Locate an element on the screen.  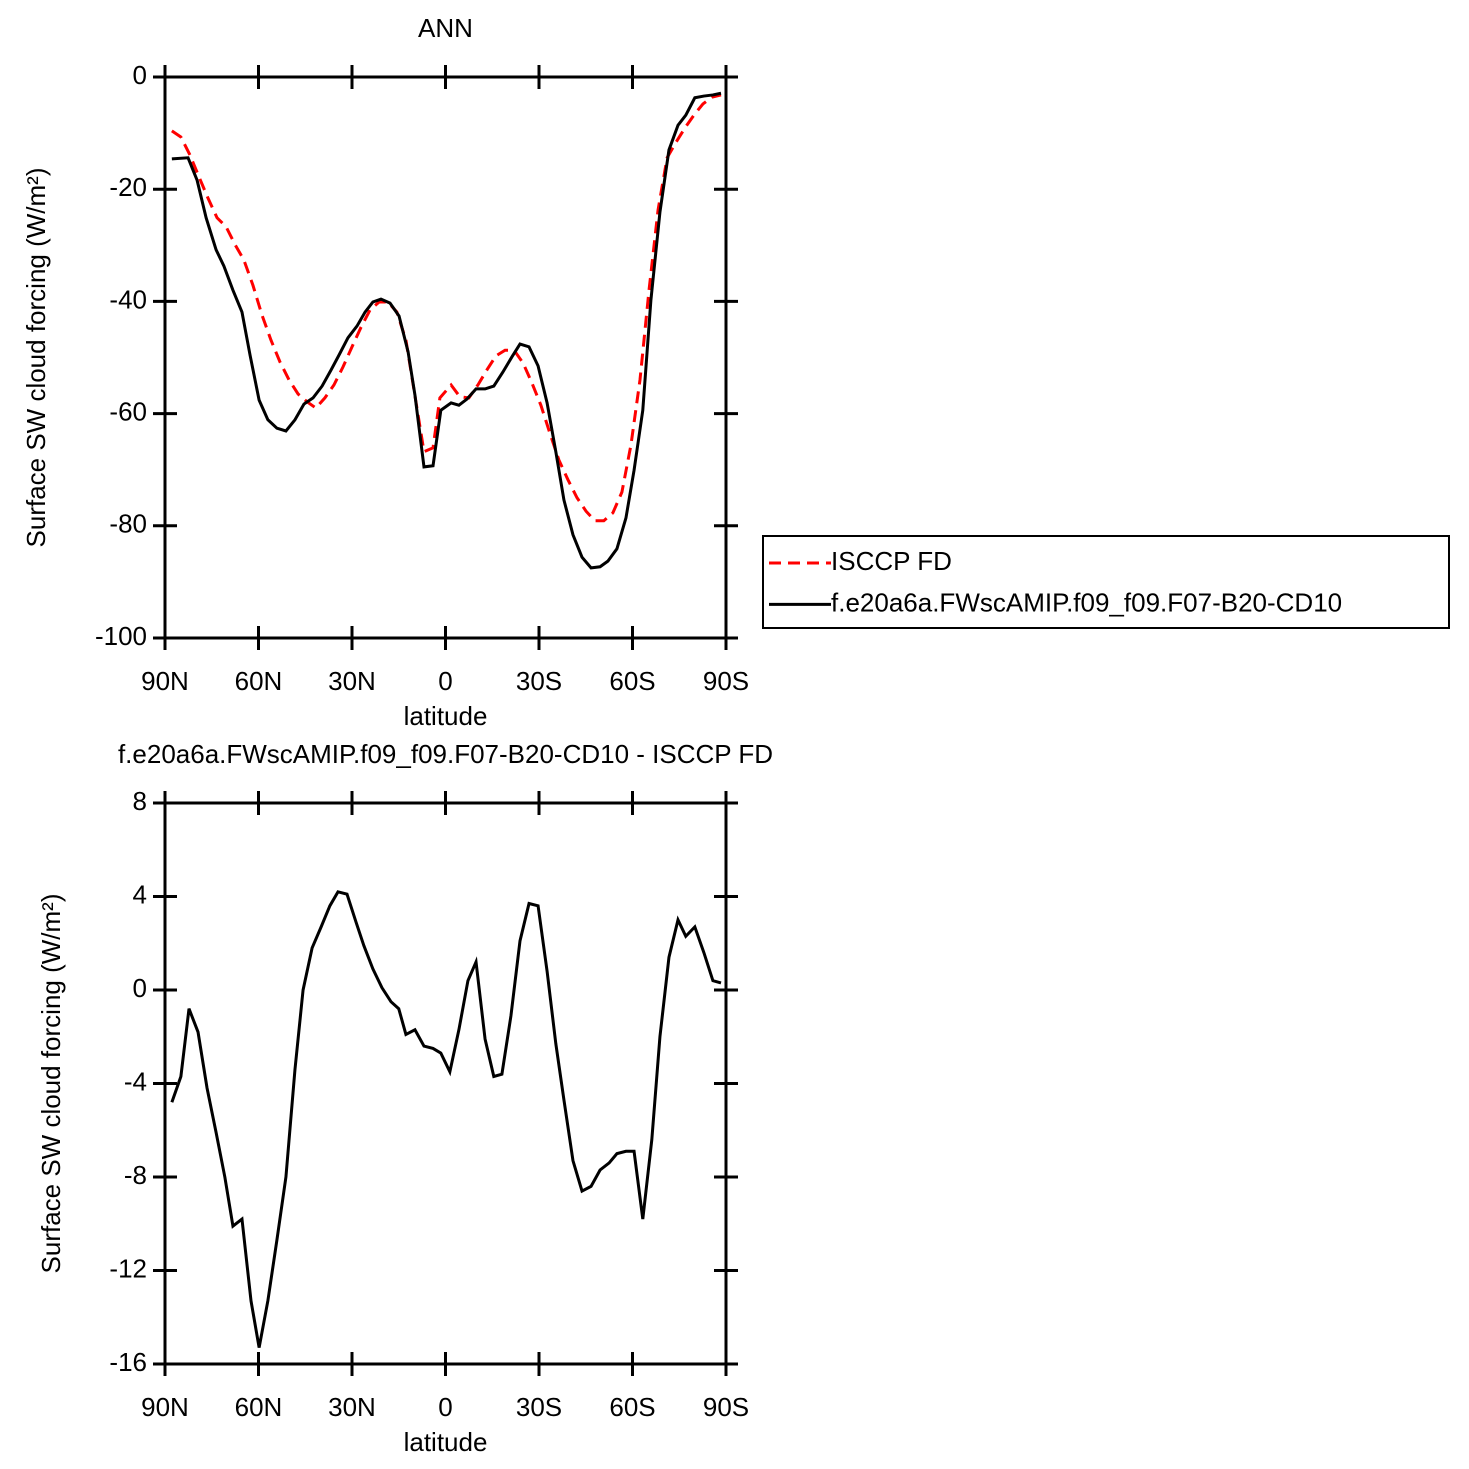
y-tick-label: -60 is located at coordinates (128, 411).